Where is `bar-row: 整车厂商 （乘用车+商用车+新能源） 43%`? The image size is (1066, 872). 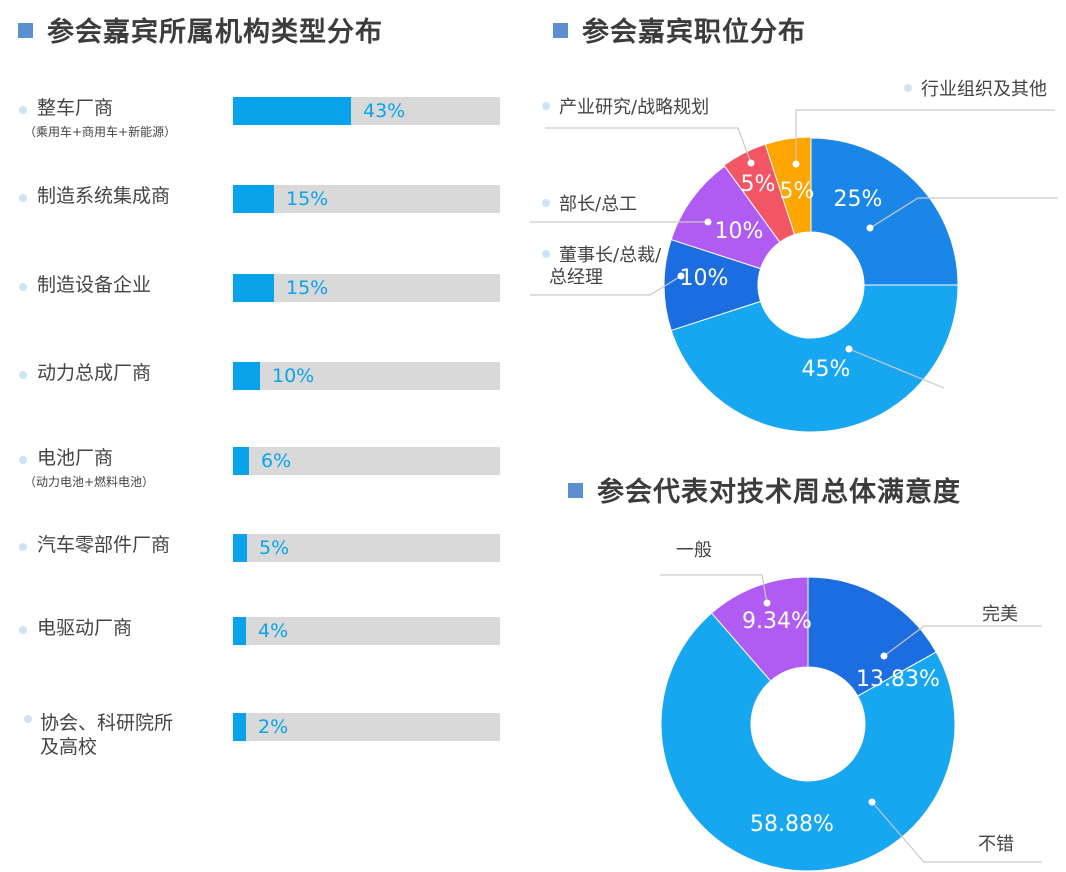 bar-row: 整车厂商 （乘用车+商用车+新能源） 43% is located at coordinates (260, 126).